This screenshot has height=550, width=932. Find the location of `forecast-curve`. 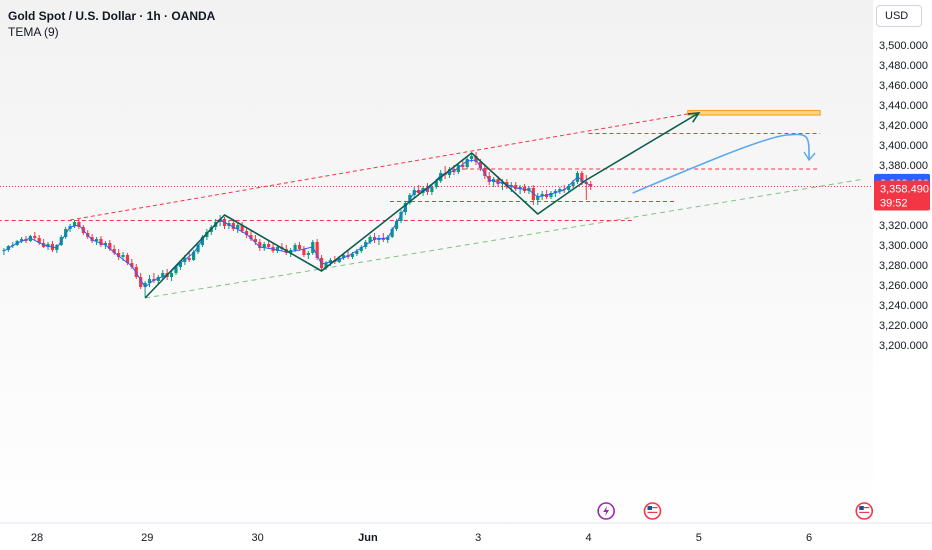

forecast-curve is located at coordinates (721, 163).